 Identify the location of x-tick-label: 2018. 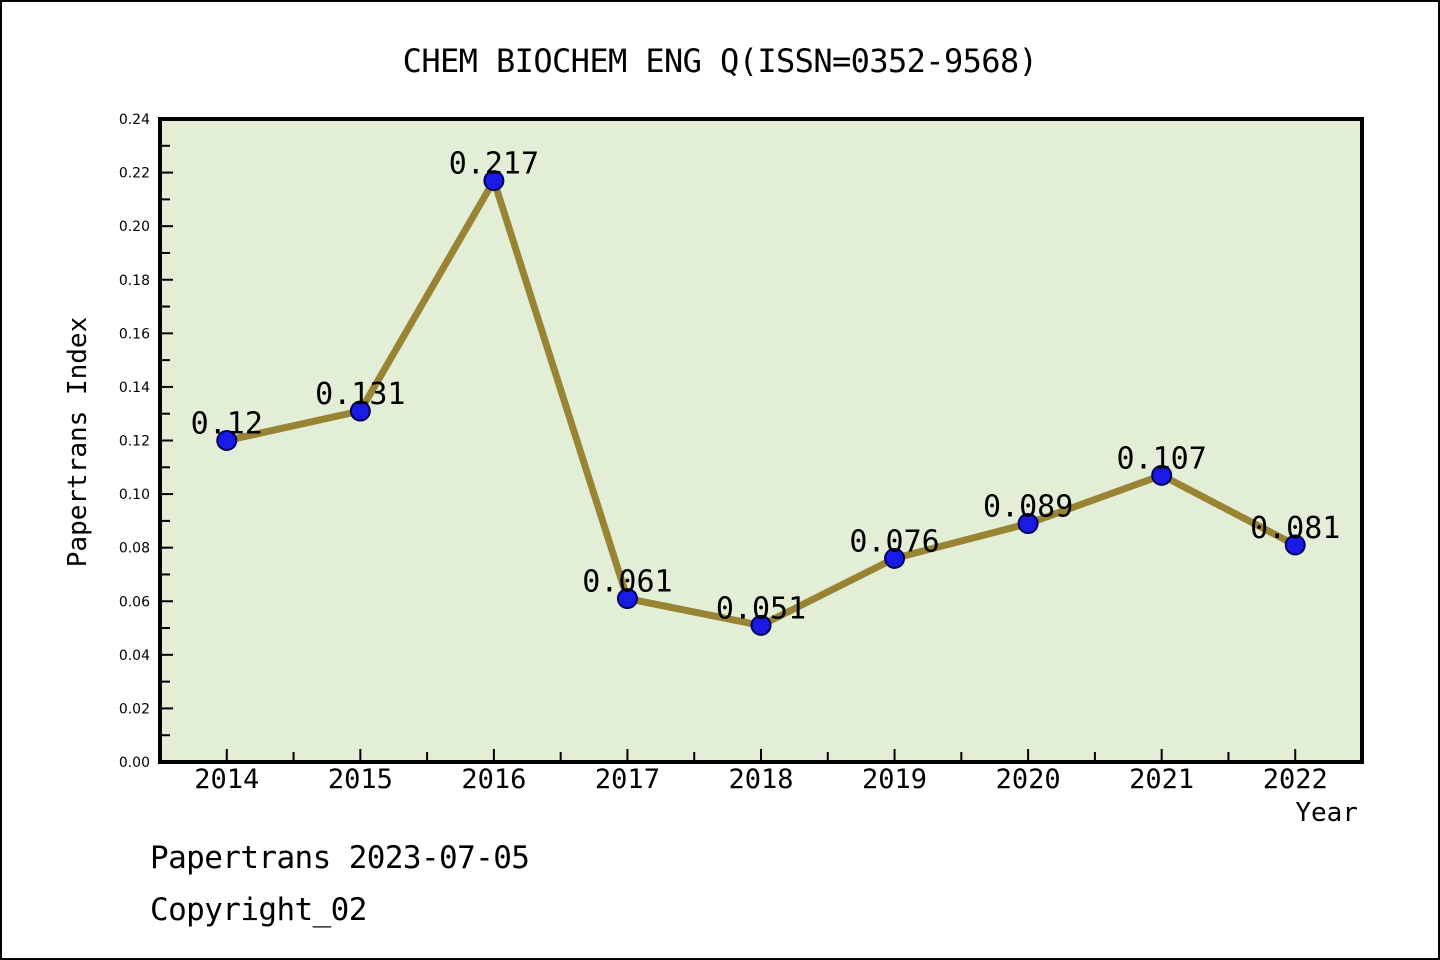
(760, 779).